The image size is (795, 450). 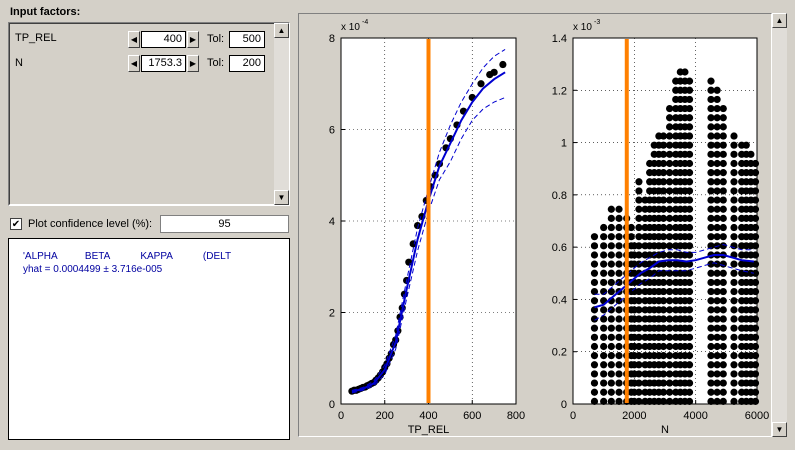 What do you see at coordinates (193, 63) in the screenshot?
I see `n-increment-button: ▶` at bounding box center [193, 63].